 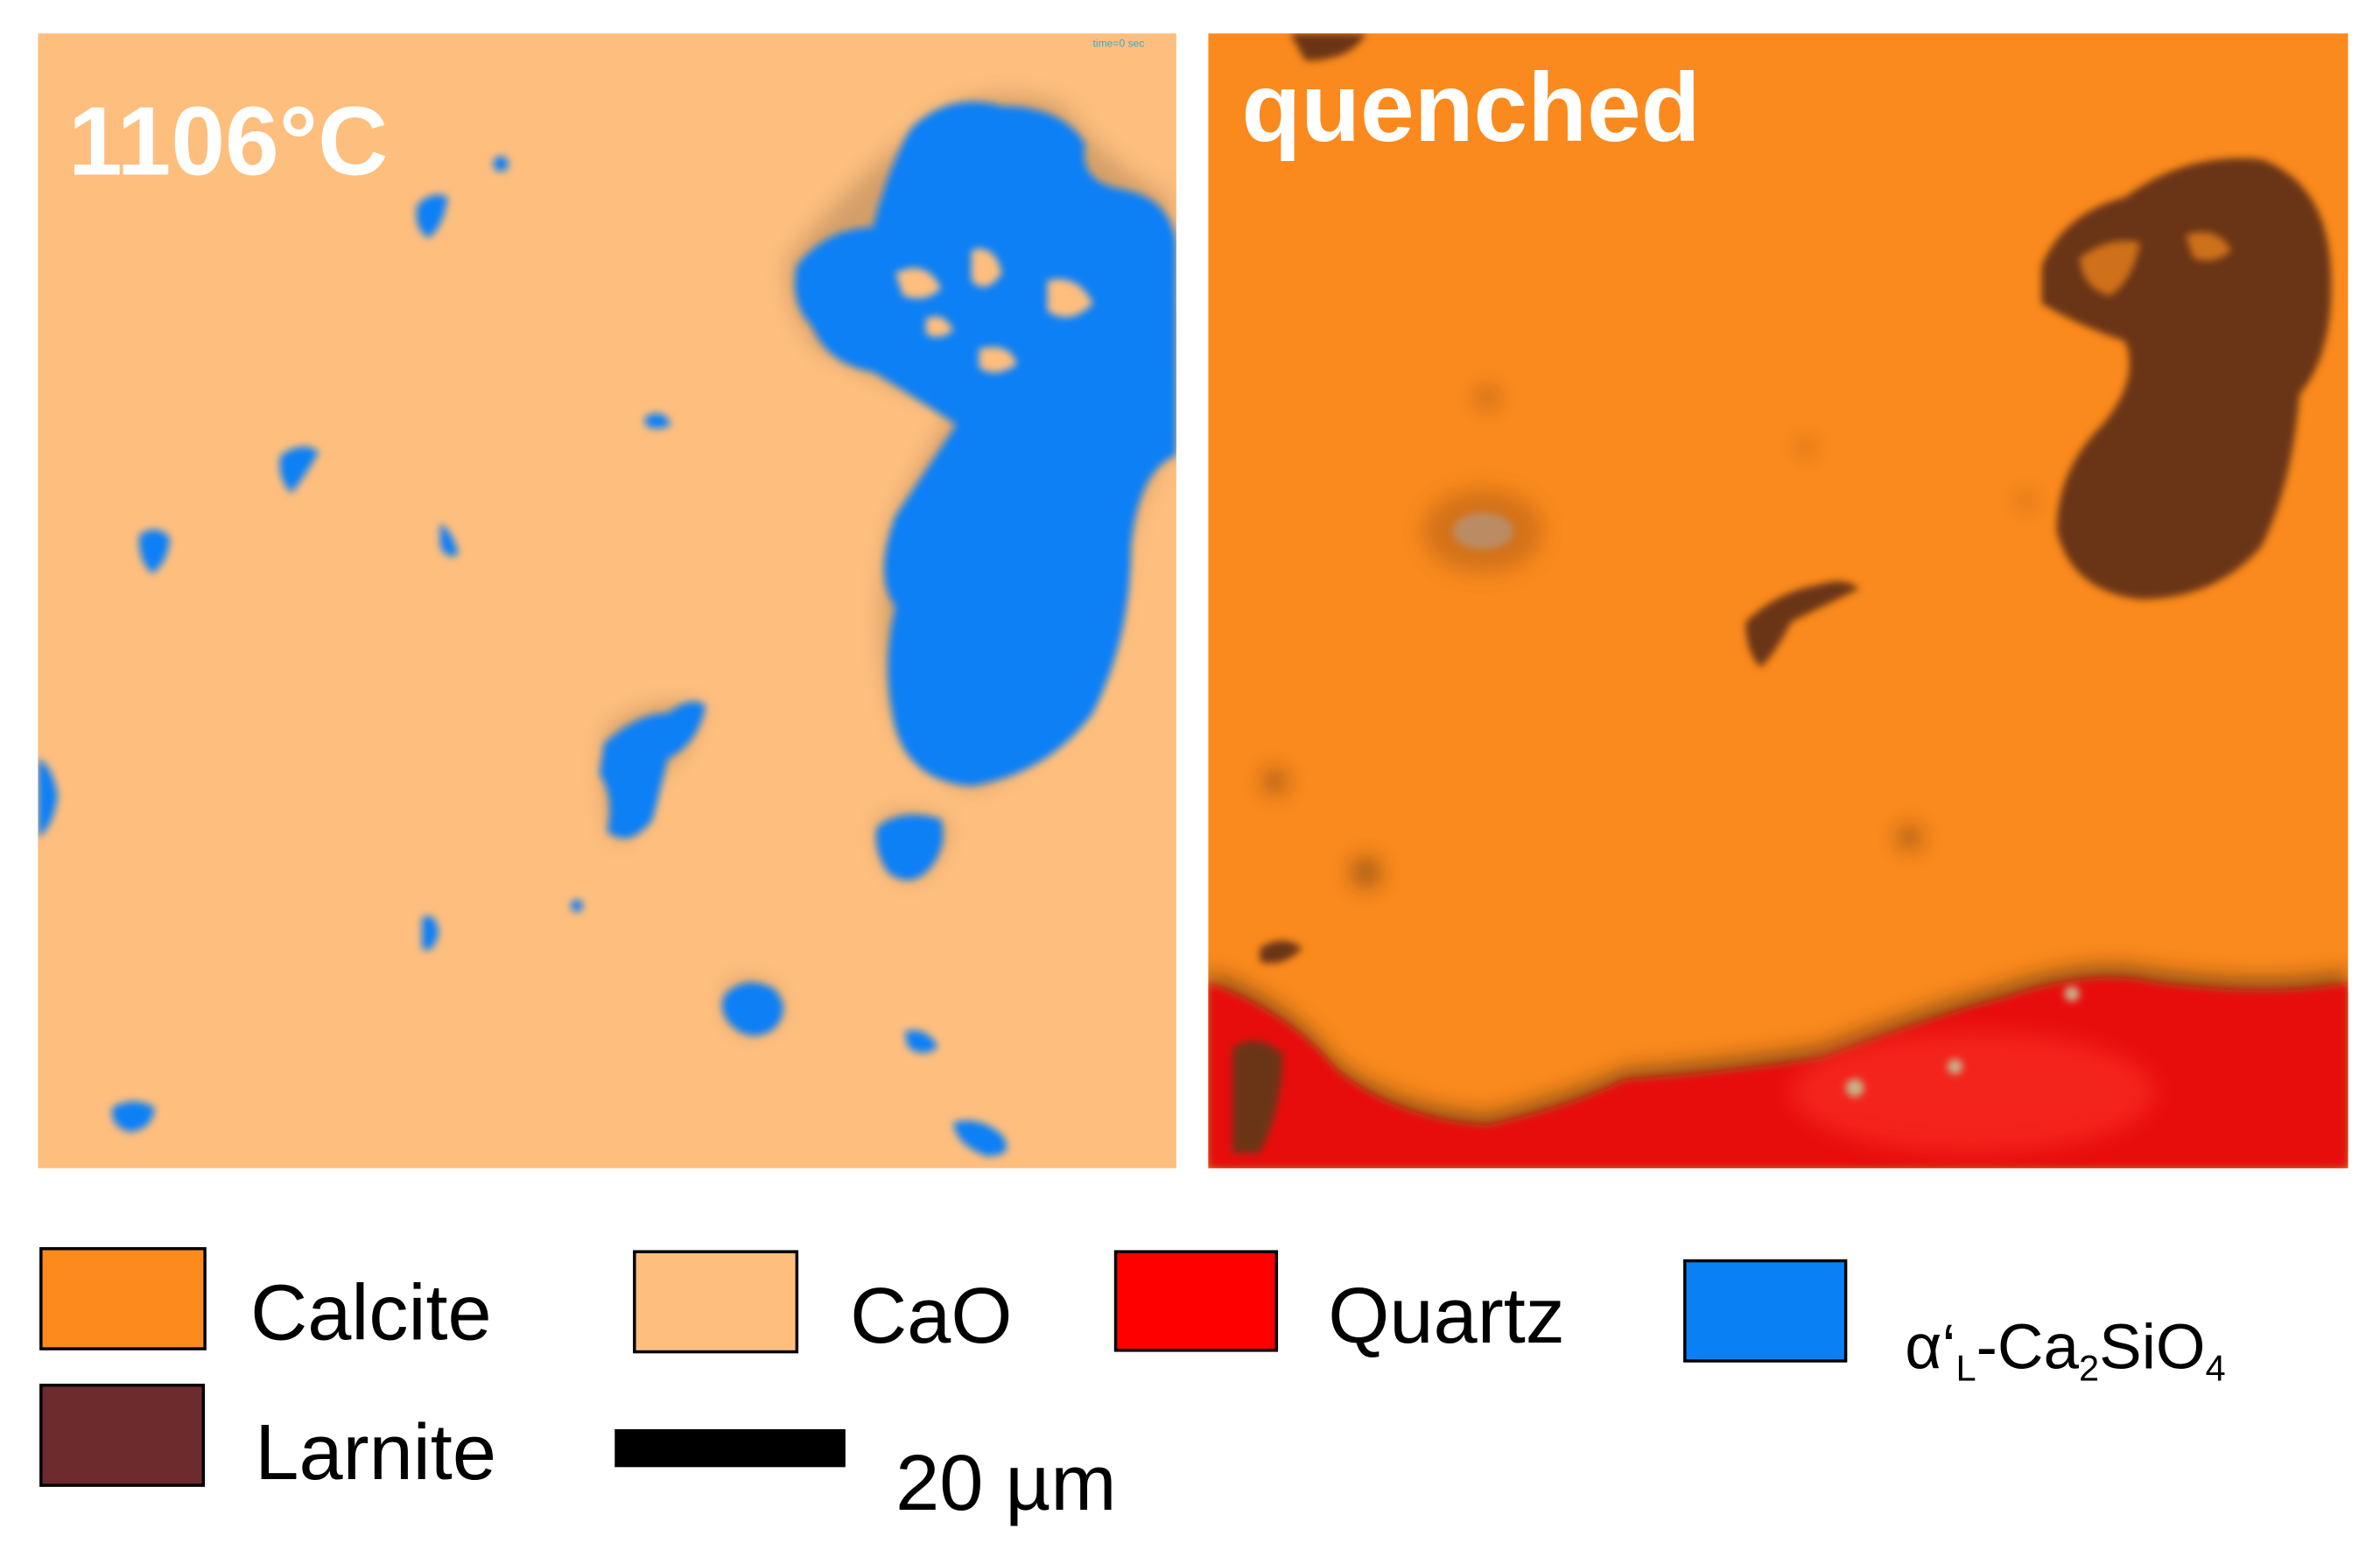 I want to click on legend-label-part: SiO, so click(x=2152, y=1348).